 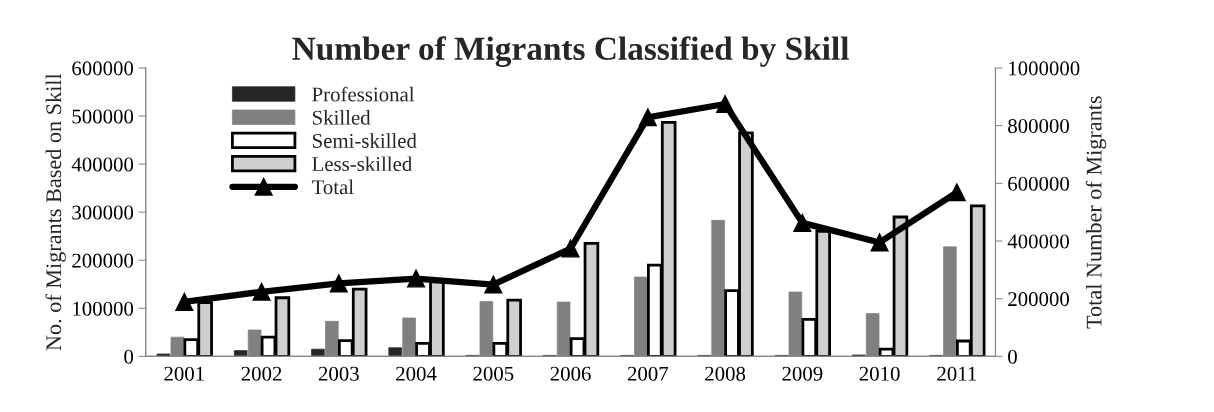 I want to click on x-tick-label: 2003, so click(x=338, y=373).